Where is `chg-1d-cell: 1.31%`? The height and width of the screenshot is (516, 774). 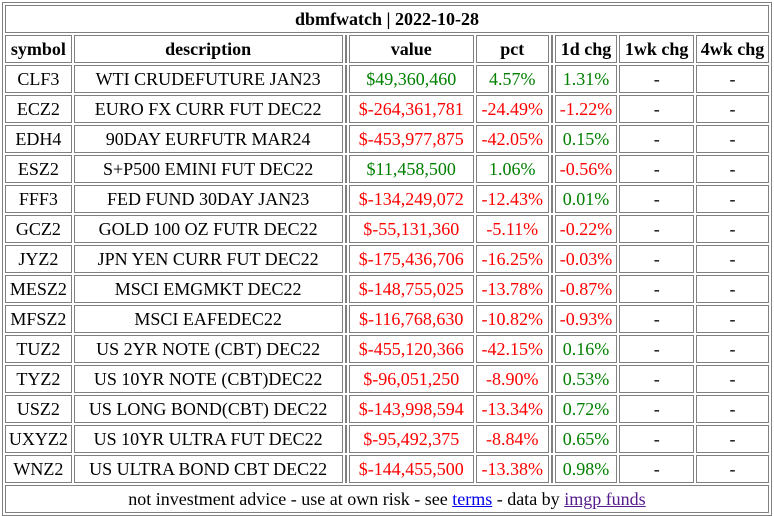
chg-1d-cell: 1.31% is located at coordinates (586, 79).